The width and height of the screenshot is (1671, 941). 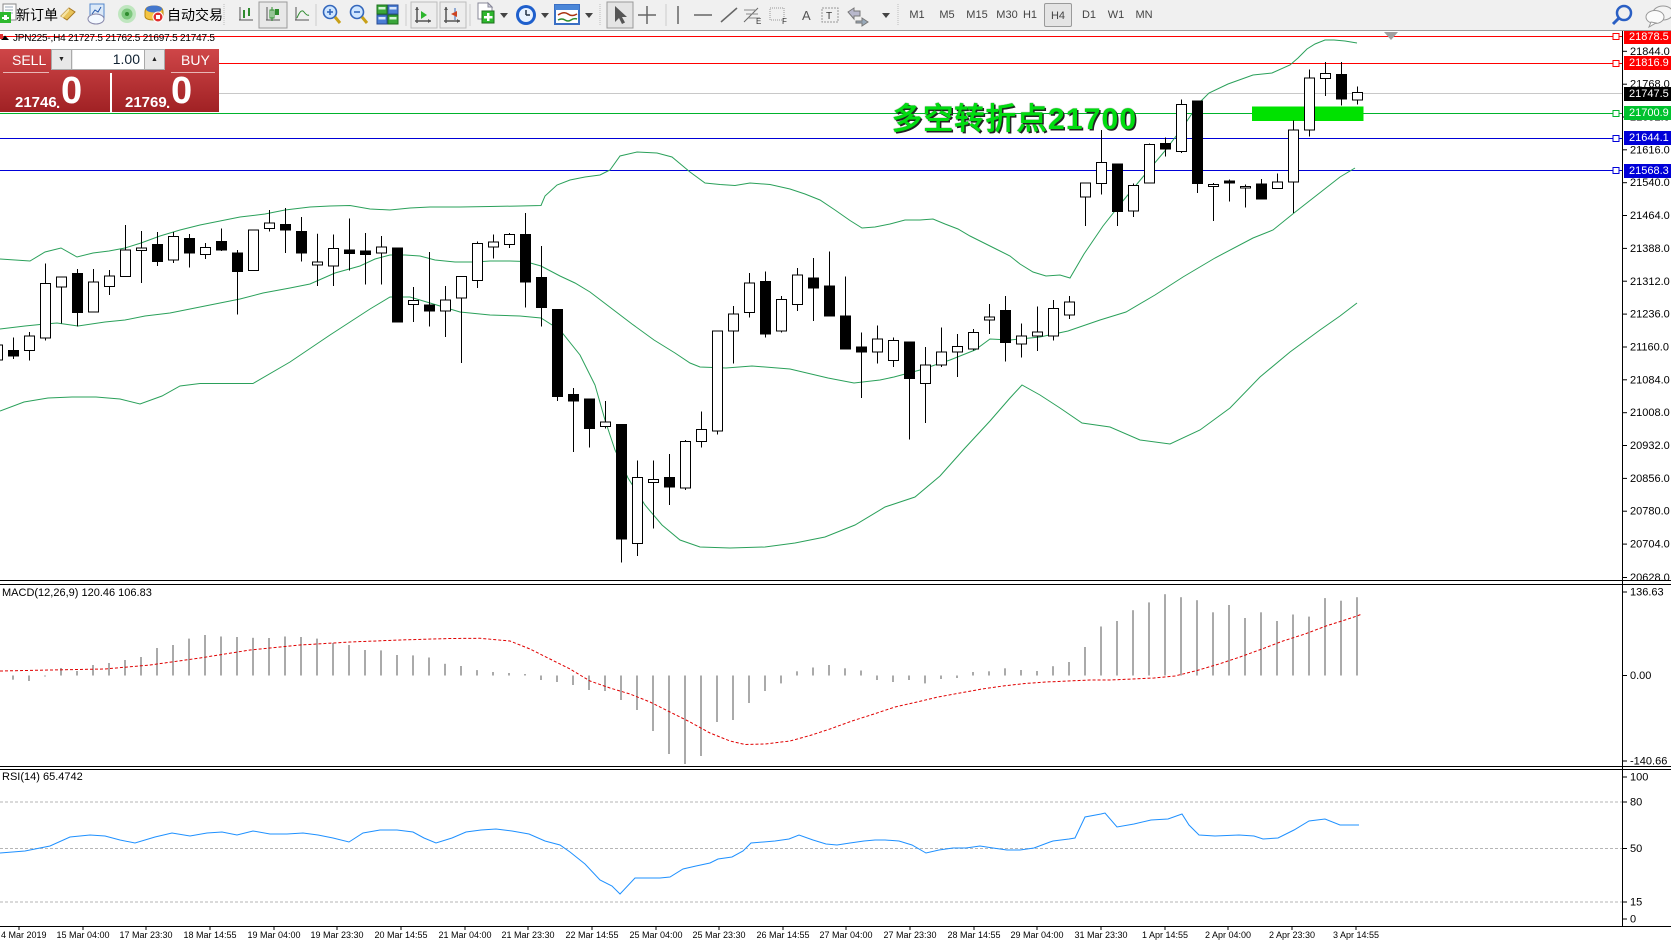 What do you see at coordinates (1650, 249) in the screenshot?
I see `svg-text: 21388.0` at bounding box center [1650, 249].